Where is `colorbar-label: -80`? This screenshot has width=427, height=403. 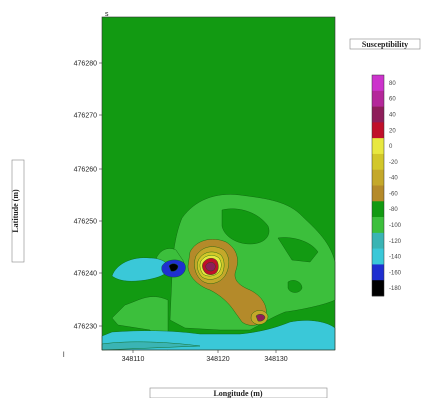 colorbar-label: -80 is located at coordinates (393, 210).